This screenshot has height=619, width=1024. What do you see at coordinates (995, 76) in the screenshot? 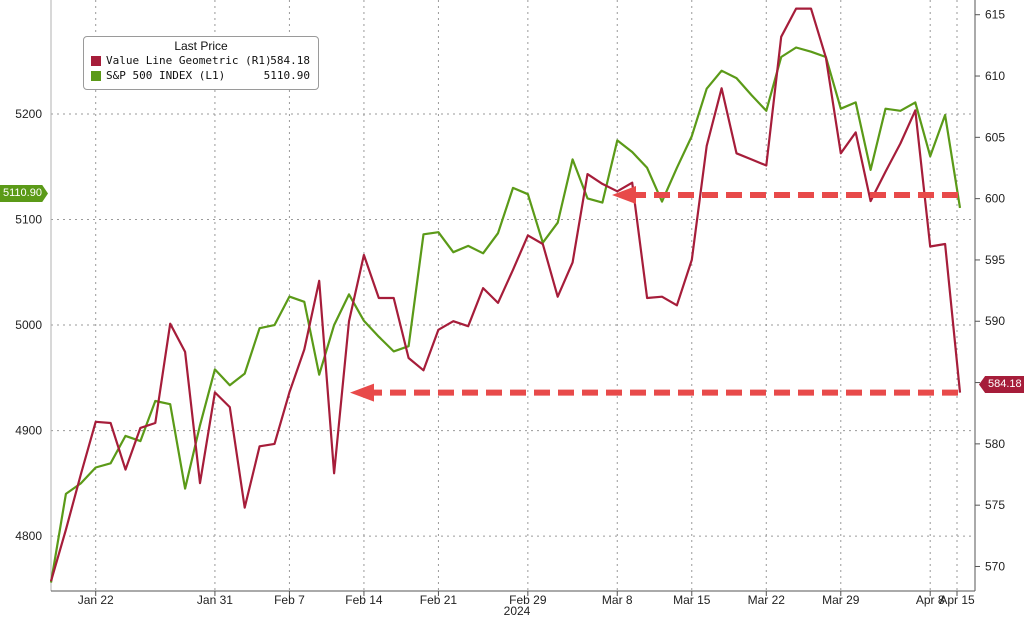
I see `right-tick-label: 610` at bounding box center [995, 76].